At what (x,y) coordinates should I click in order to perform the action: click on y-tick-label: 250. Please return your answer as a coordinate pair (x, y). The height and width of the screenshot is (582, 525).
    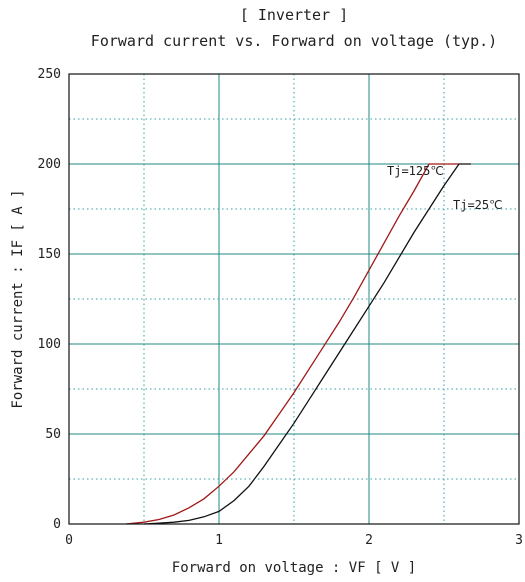
    Looking at the image, I should click on (49, 74).